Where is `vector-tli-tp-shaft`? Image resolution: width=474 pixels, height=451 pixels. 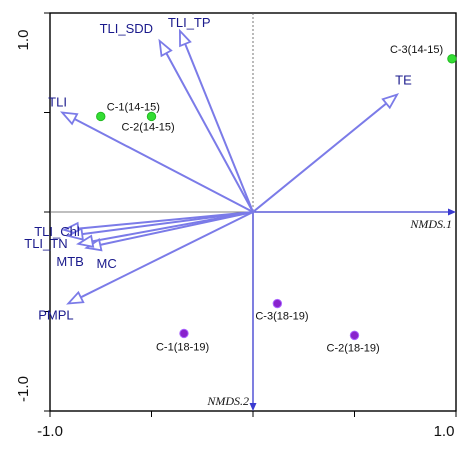 vector-tli-tp-shaft is located at coordinates (219, 128).